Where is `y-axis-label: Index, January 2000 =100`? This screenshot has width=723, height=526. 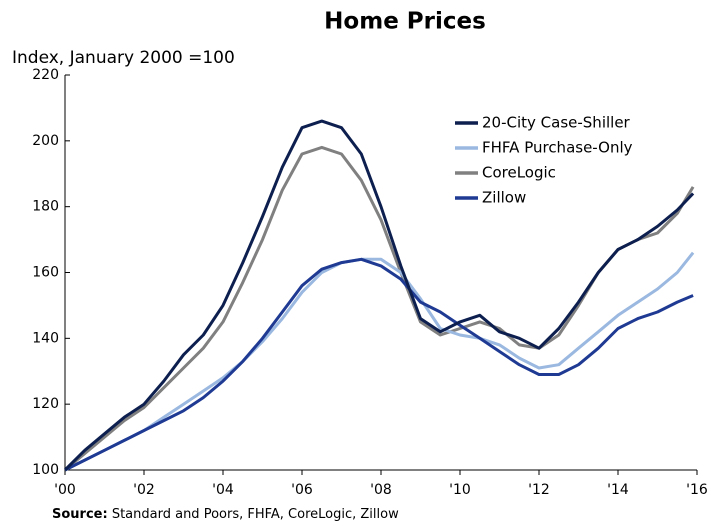
y-axis-label: Index, January 2000 =100 is located at coordinates (123, 58).